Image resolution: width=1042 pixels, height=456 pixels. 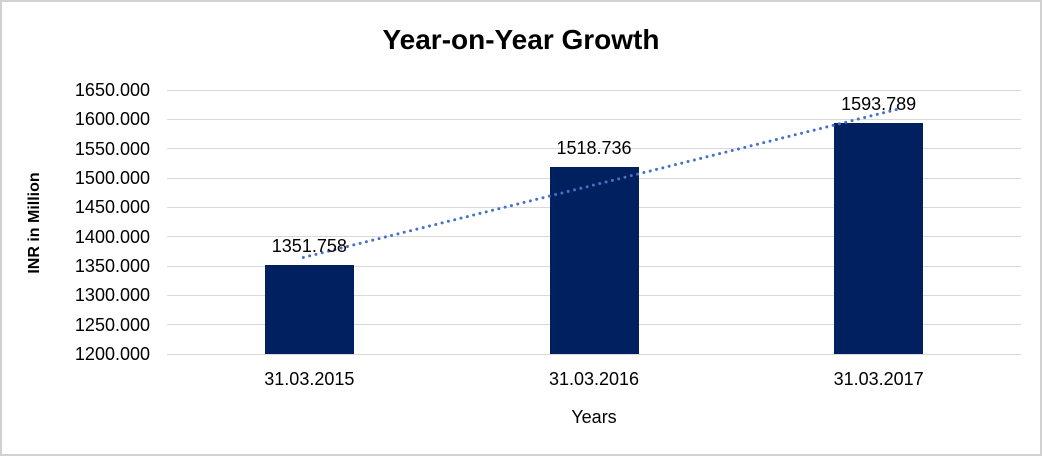 I want to click on y-axis-tick-label: 1350.000, so click(x=112, y=266).